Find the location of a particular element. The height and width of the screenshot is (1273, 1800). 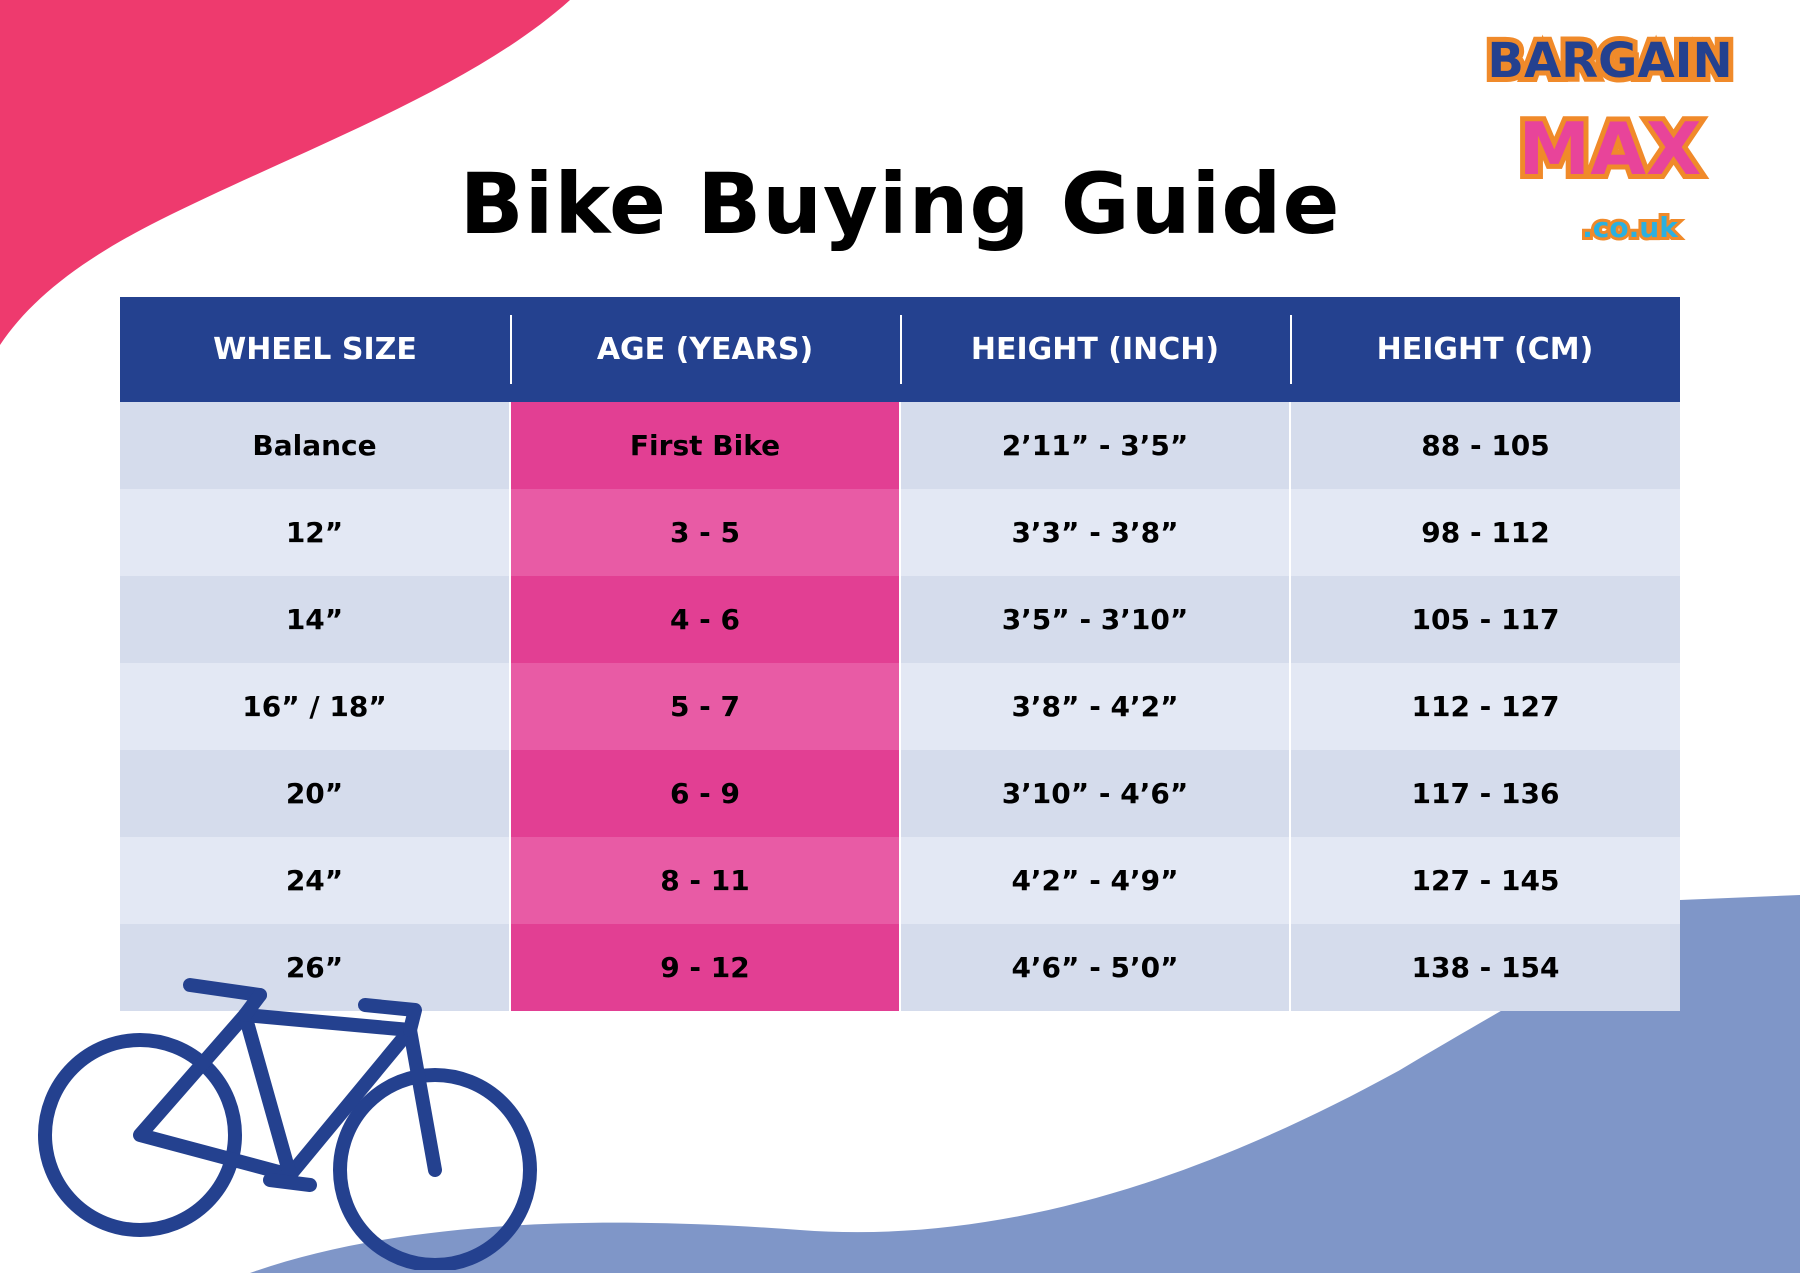

table-row: 20” 6 - 9 3’10” - 4’6” 117 - 136 is located at coordinates (900, 793).